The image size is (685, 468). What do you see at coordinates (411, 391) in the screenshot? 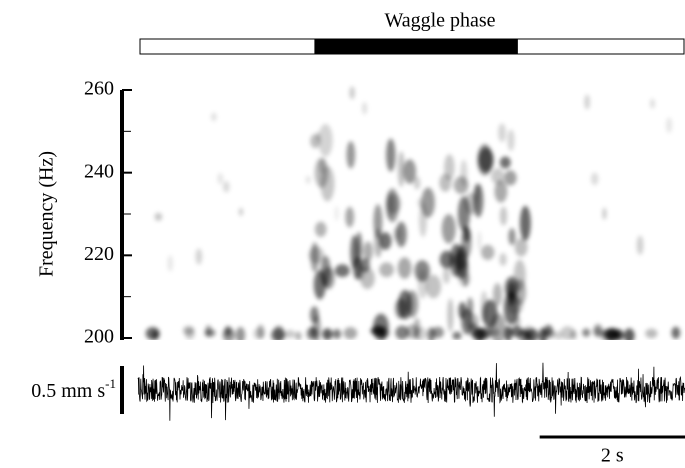
I see `waveform` at bounding box center [411, 391].